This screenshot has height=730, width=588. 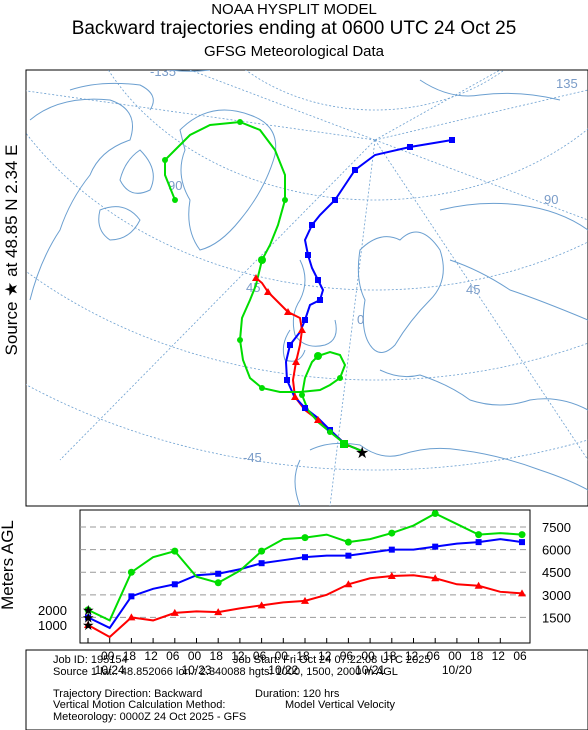 What do you see at coordinates (332, 660) in the screenshot?
I see `job-start: Job Start: Fri Oct 24 07:22:08 UTC 2025` at bounding box center [332, 660].